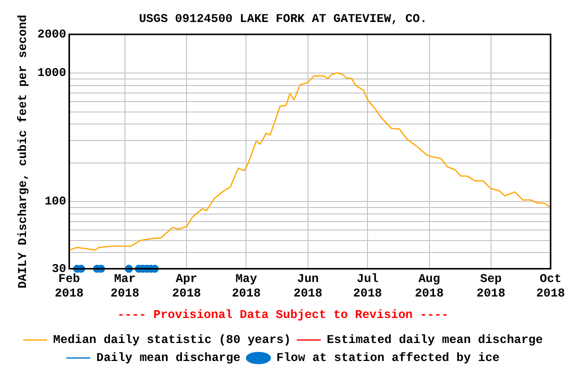 The image size is (576, 384). I want to click on x-tick-label: Sep 2018, so click(491, 286).